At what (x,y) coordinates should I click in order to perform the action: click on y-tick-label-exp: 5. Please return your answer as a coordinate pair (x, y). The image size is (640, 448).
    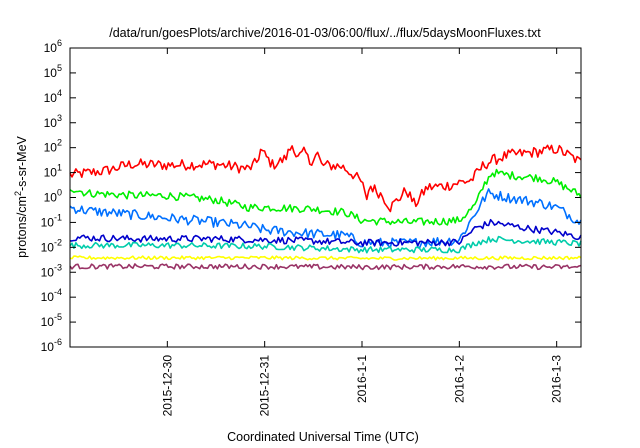
    Looking at the image, I should click on (59, 68).